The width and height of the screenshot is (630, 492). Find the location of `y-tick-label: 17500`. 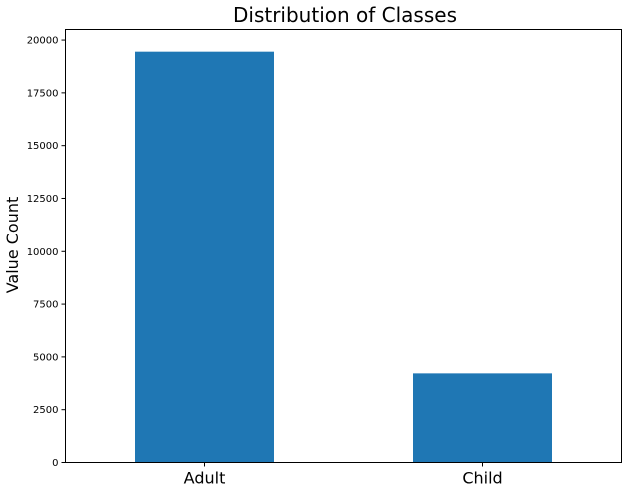

y-tick-label: 17500 is located at coordinates (43, 93).